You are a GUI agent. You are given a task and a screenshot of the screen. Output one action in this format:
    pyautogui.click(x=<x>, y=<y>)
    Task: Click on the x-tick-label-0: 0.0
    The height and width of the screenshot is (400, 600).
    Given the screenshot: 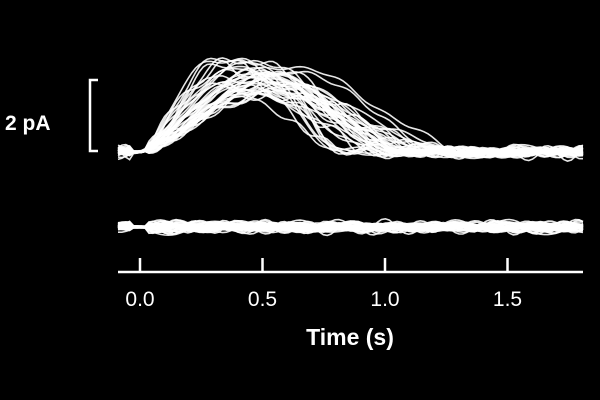 What is the action you would take?
    pyautogui.click(x=139, y=299)
    